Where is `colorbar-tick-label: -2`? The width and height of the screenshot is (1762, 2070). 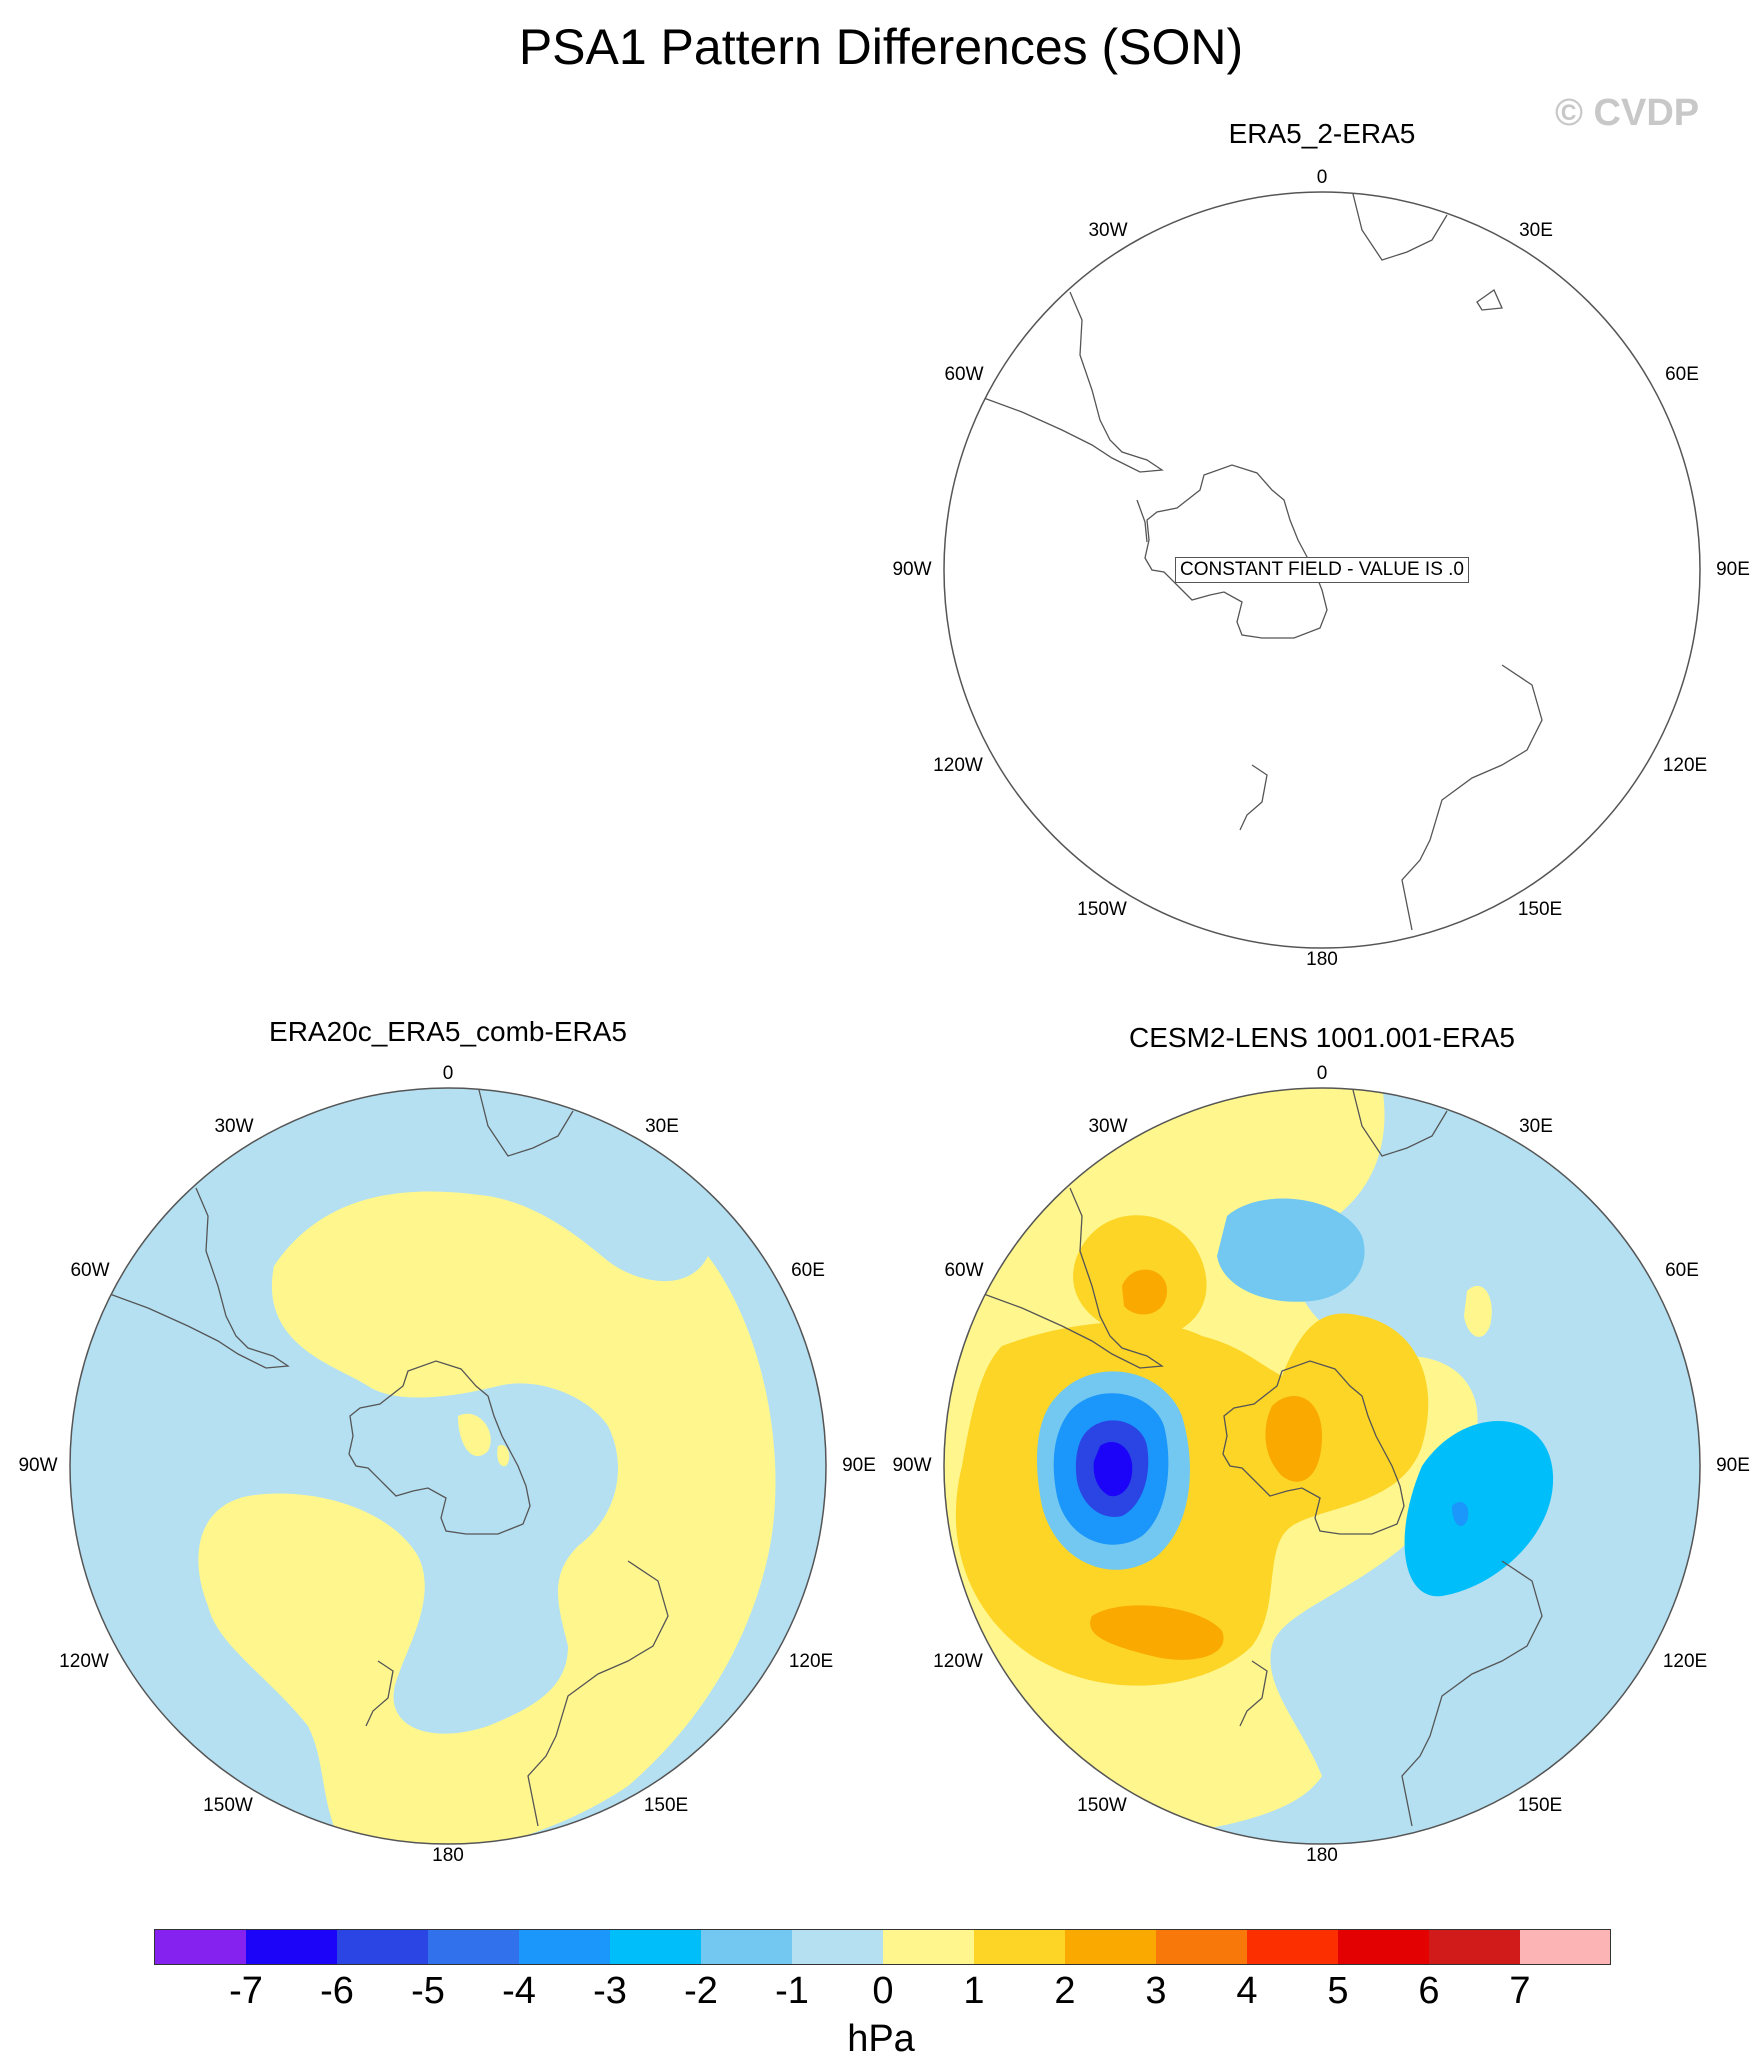 colorbar-tick-label: -2 is located at coordinates (701, 1991).